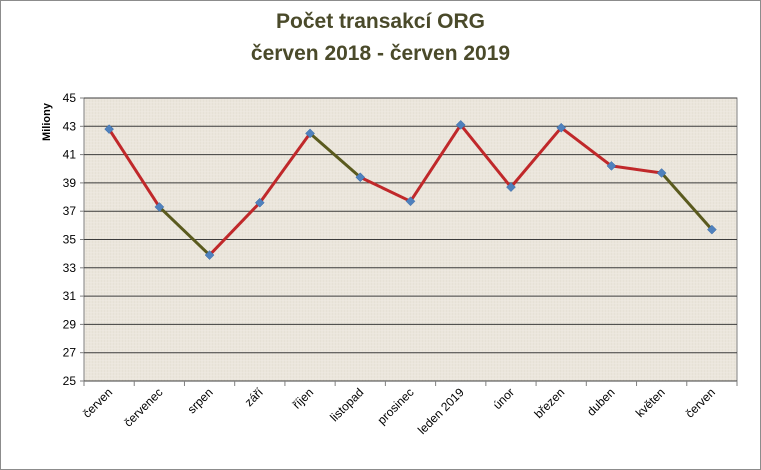  Describe the element at coordinates (200, 400) in the screenshot. I see `x-tick-label: srpen` at that location.